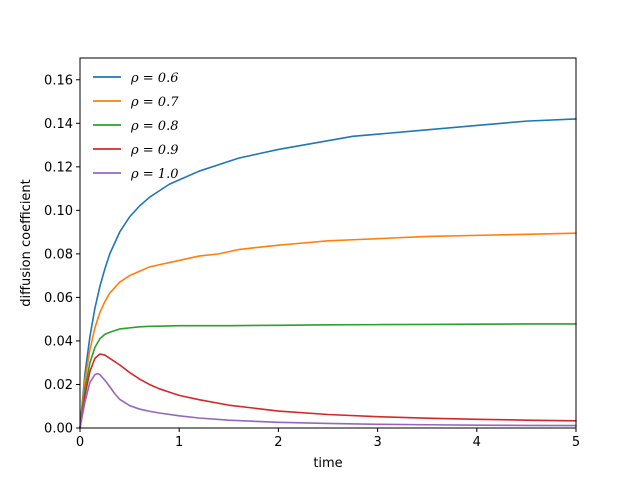  I want to click on y-tick-label: 0.06, so click(58, 298).